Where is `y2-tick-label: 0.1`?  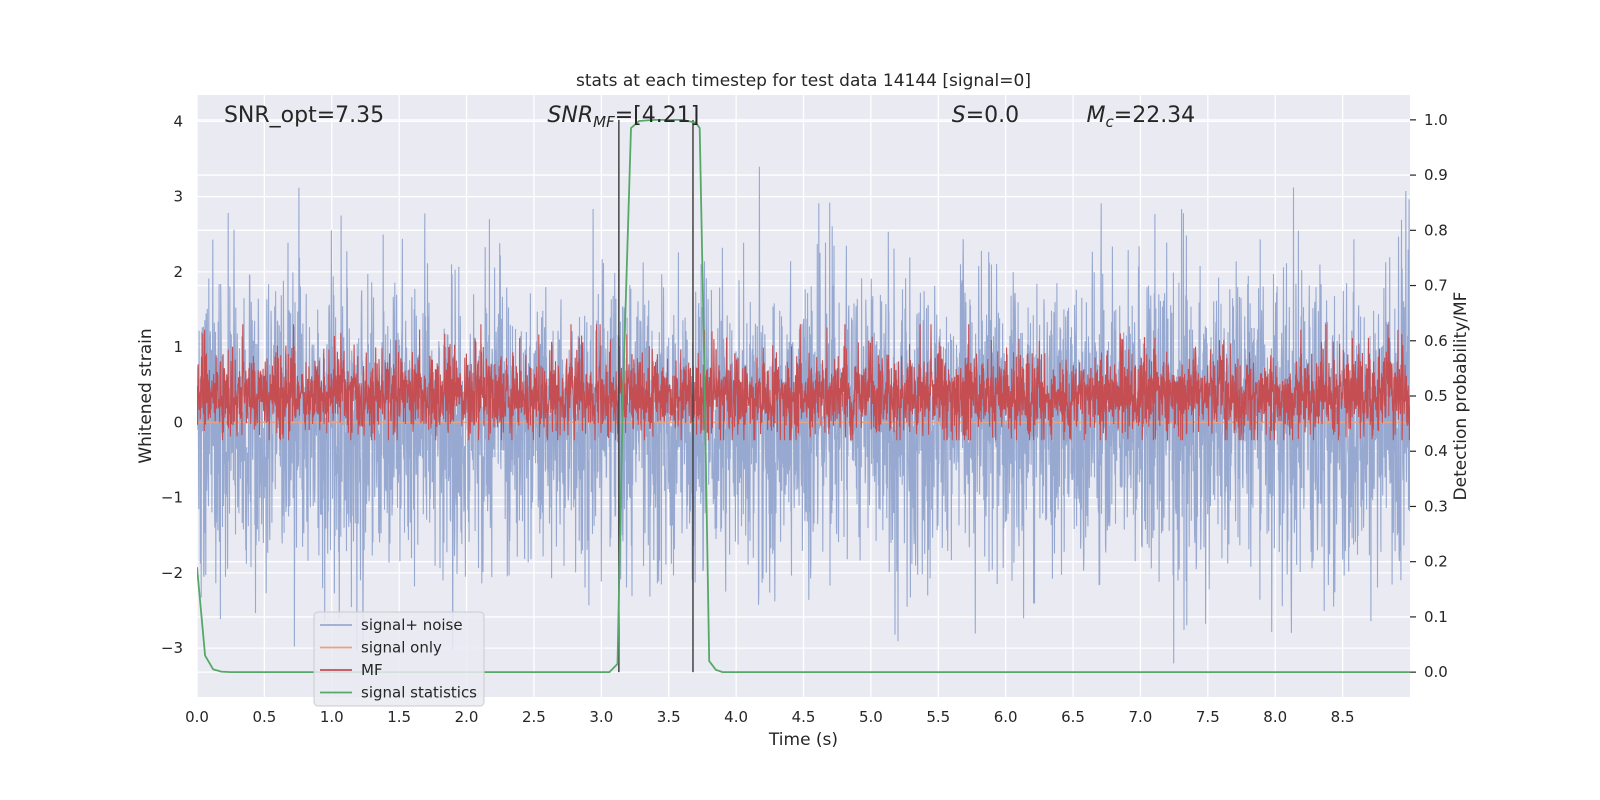
y2-tick-label: 0.1 is located at coordinates (1436, 617).